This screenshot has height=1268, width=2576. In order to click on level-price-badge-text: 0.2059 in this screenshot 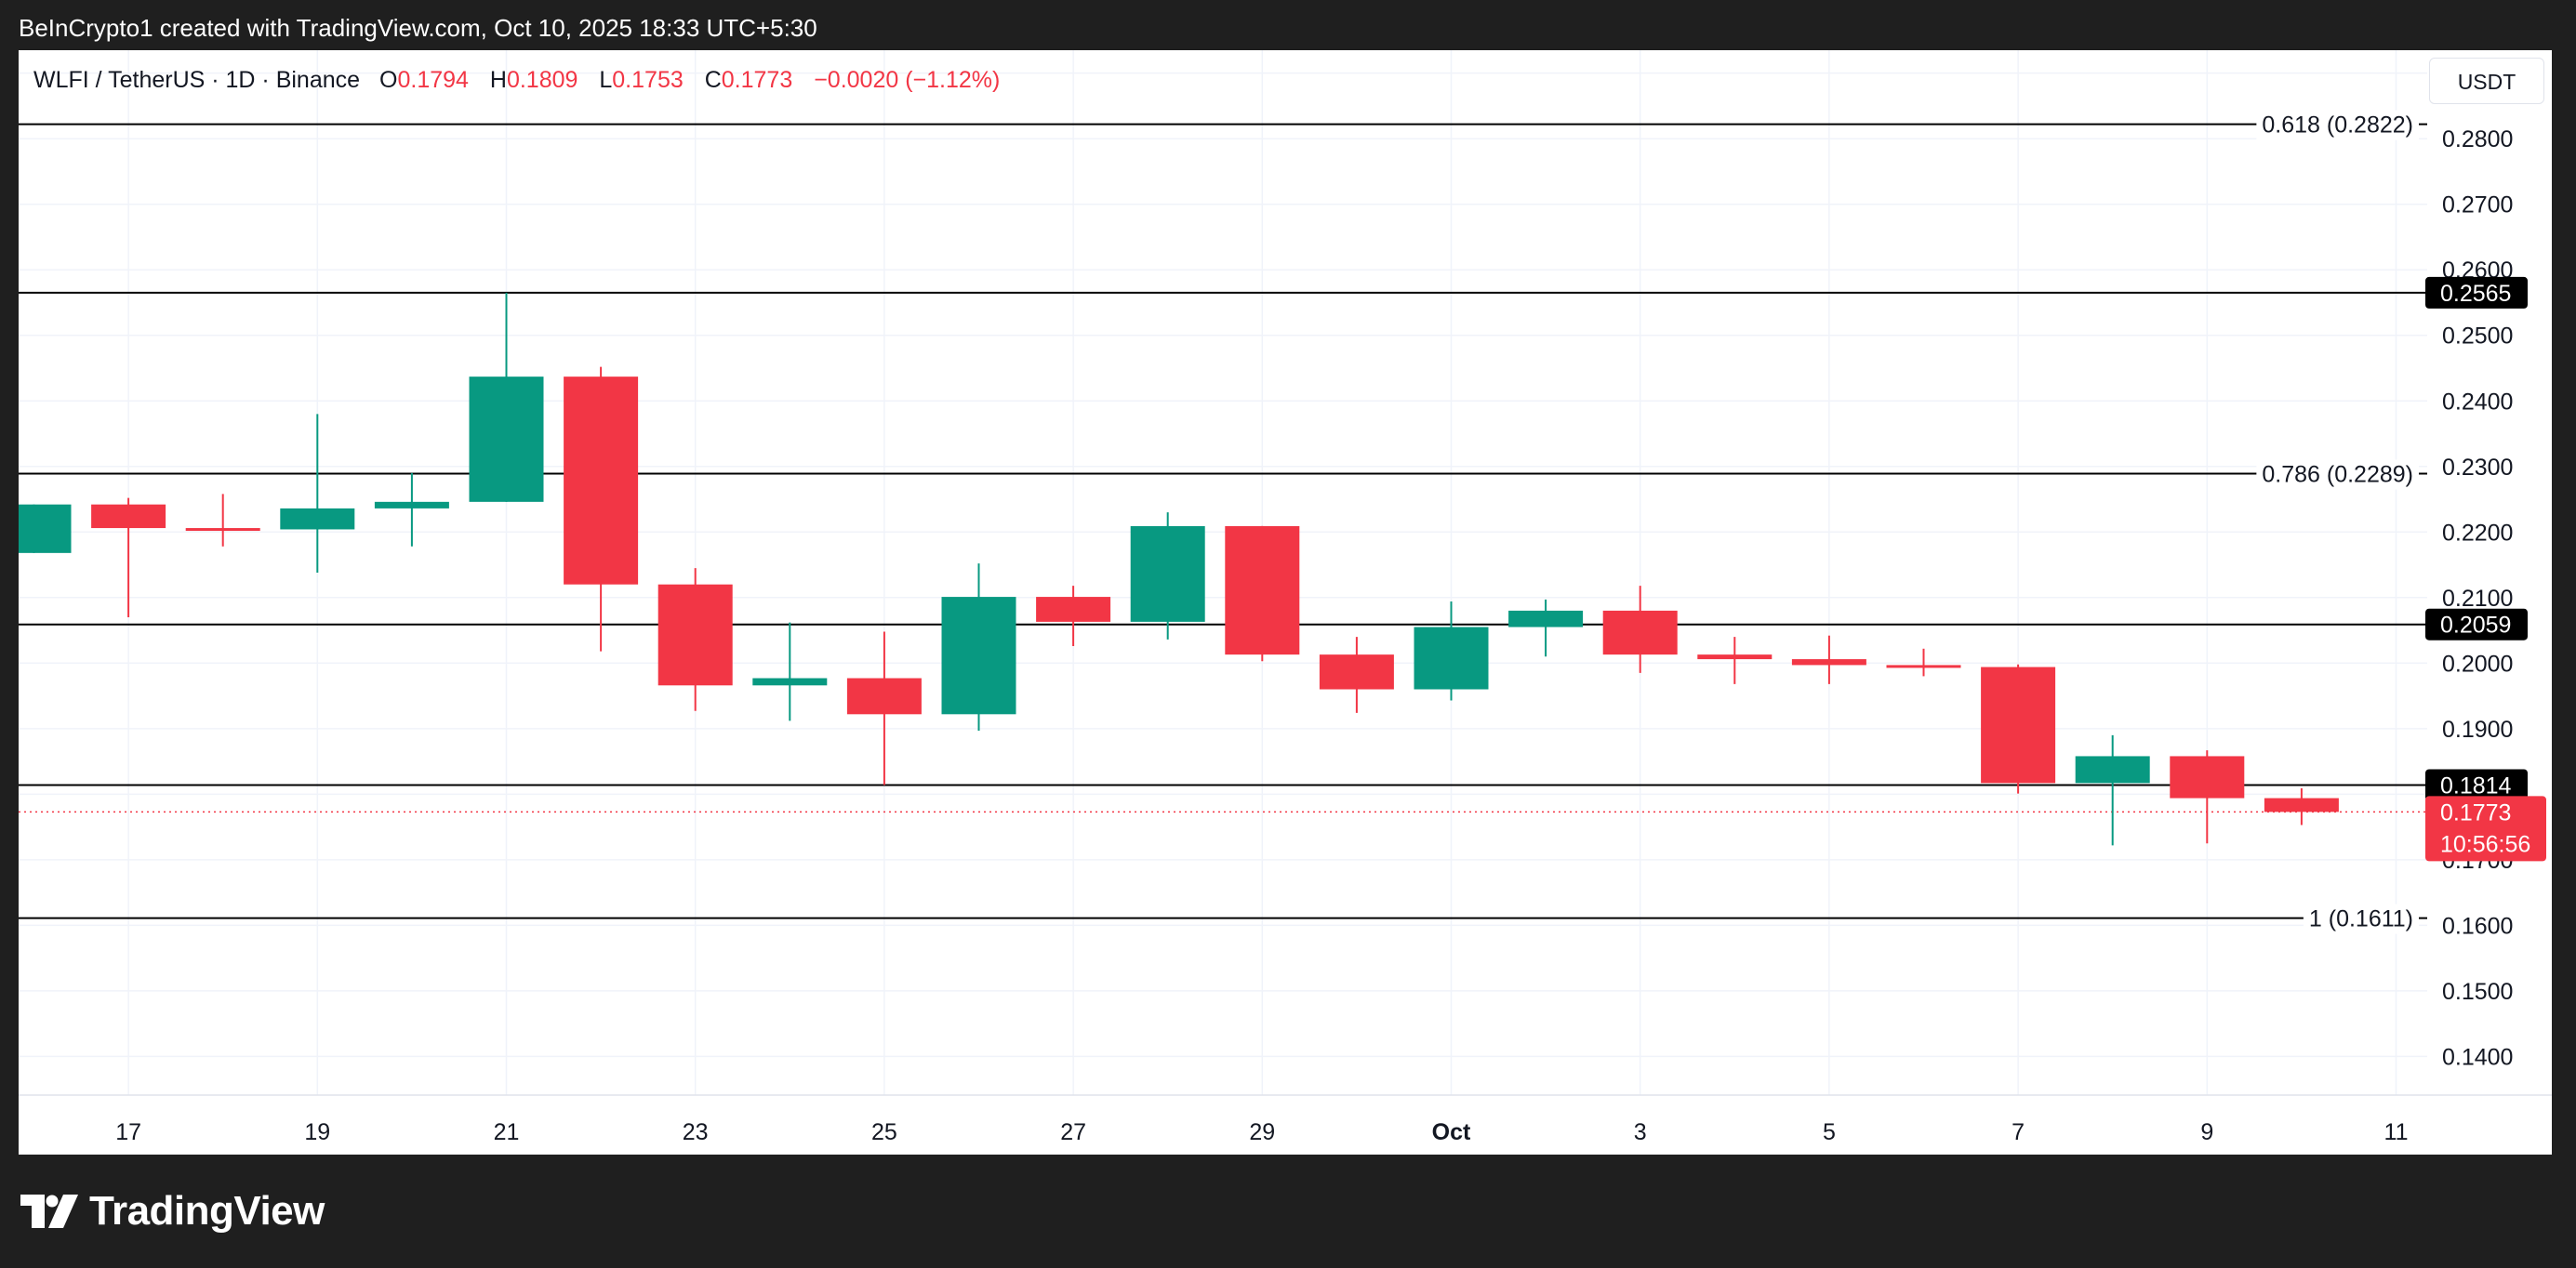, I will do `click(2475, 626)`.